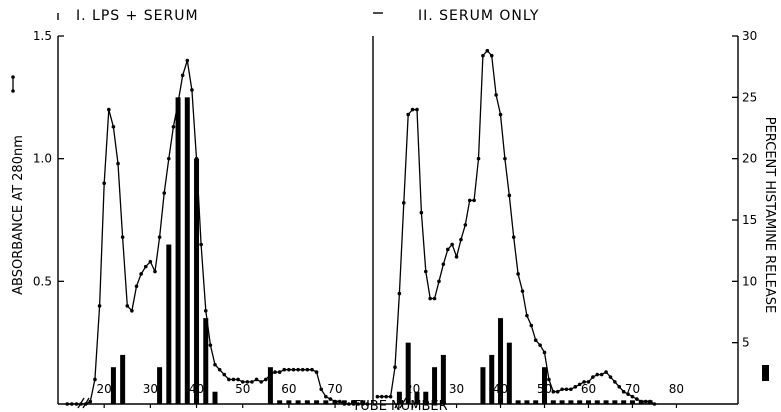 Image resolution: width=781 pixels, height=412 pixels. I want to click on left-y-tick-label: 1.0, so click(42, 159).